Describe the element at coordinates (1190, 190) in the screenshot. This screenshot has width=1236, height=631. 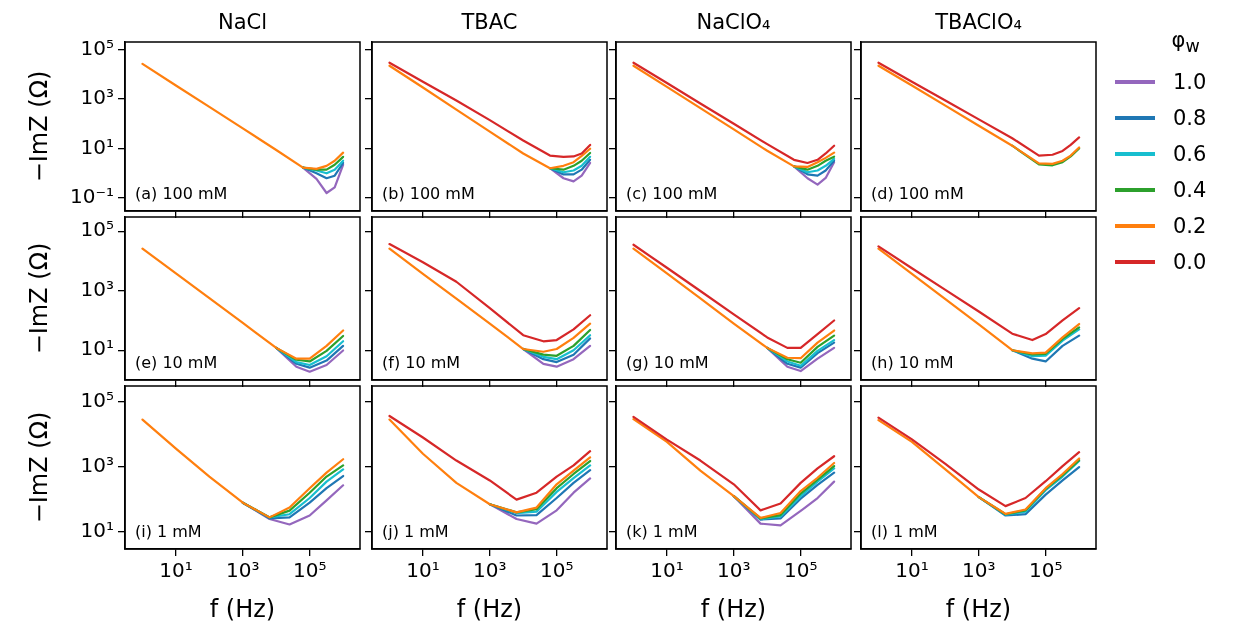
I see `legend-label: 0.4` at that location.